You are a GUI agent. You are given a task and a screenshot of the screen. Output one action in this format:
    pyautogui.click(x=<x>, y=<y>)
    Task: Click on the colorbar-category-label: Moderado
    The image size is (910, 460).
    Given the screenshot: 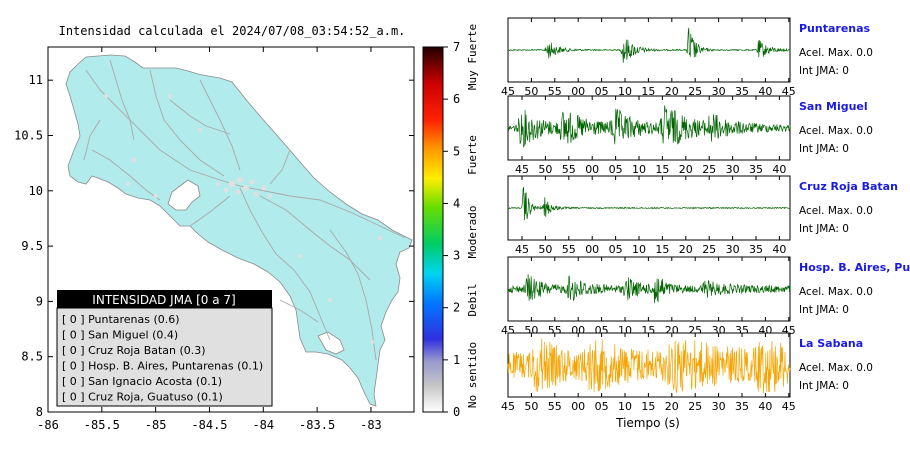 What is the action you would take?
    pyautogui.click(x=472, y=232)
    